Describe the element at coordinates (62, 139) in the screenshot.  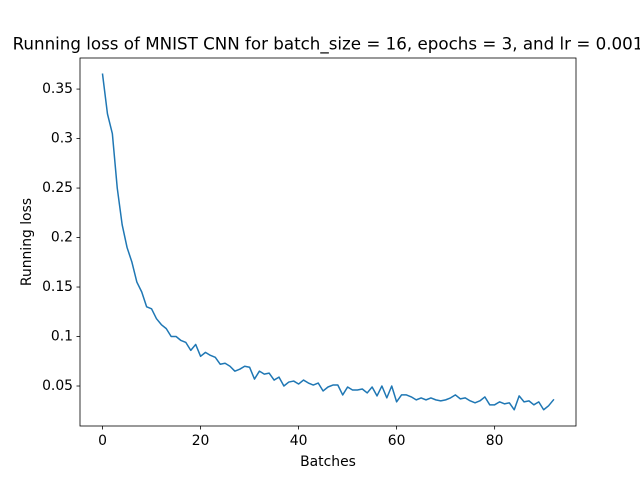
I see `y-tick-label: 0.3` at that location.